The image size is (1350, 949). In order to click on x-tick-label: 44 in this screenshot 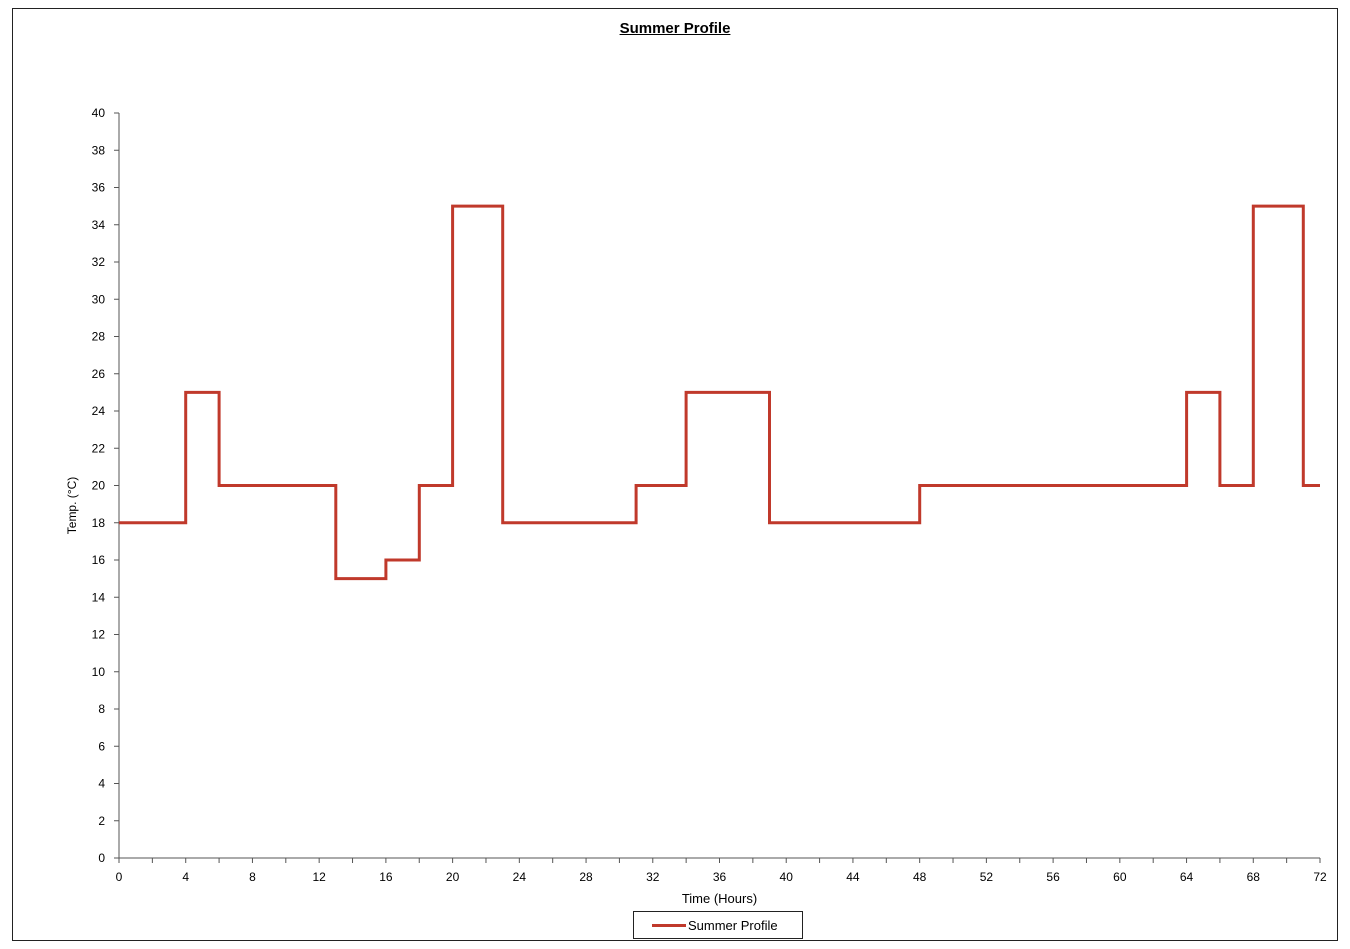, I will do `click(853, 877)`.